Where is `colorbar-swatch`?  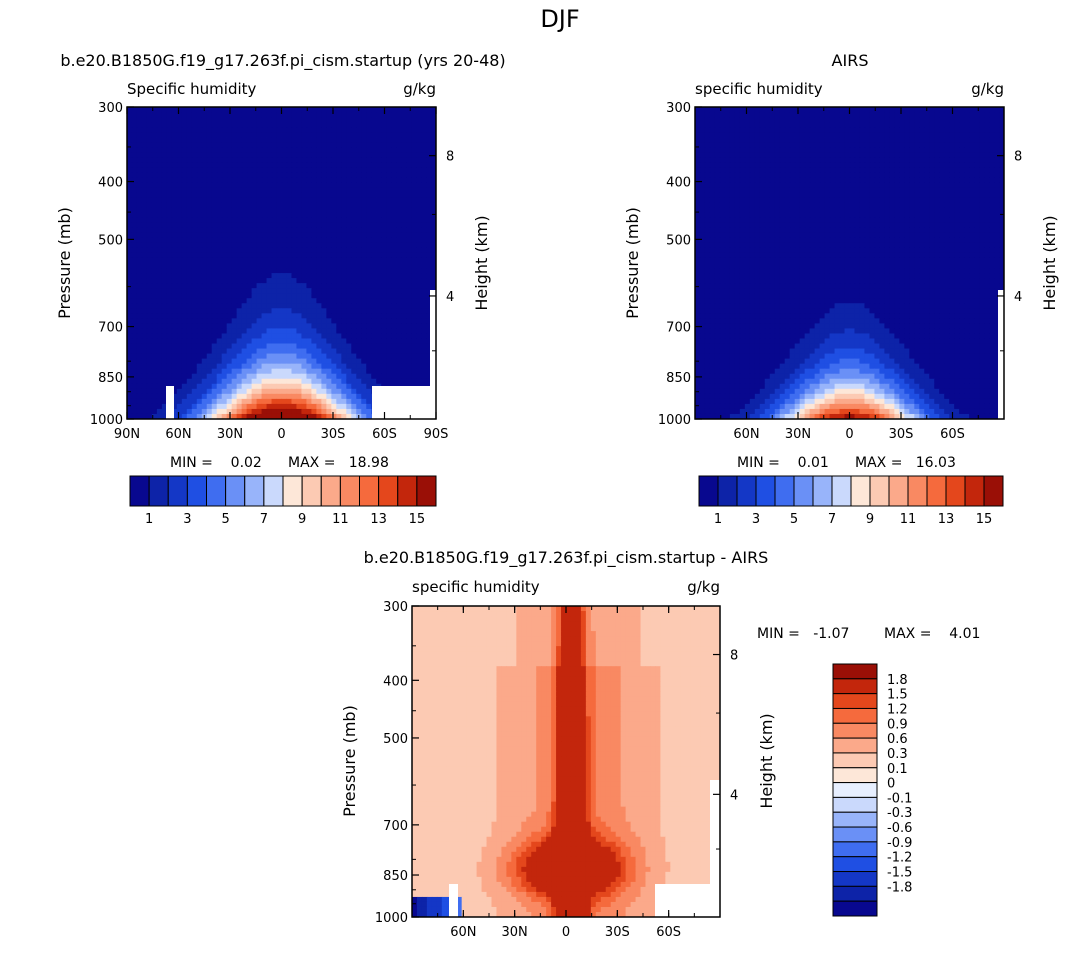 colorbar-swatch is located at coordinates (235, 491).